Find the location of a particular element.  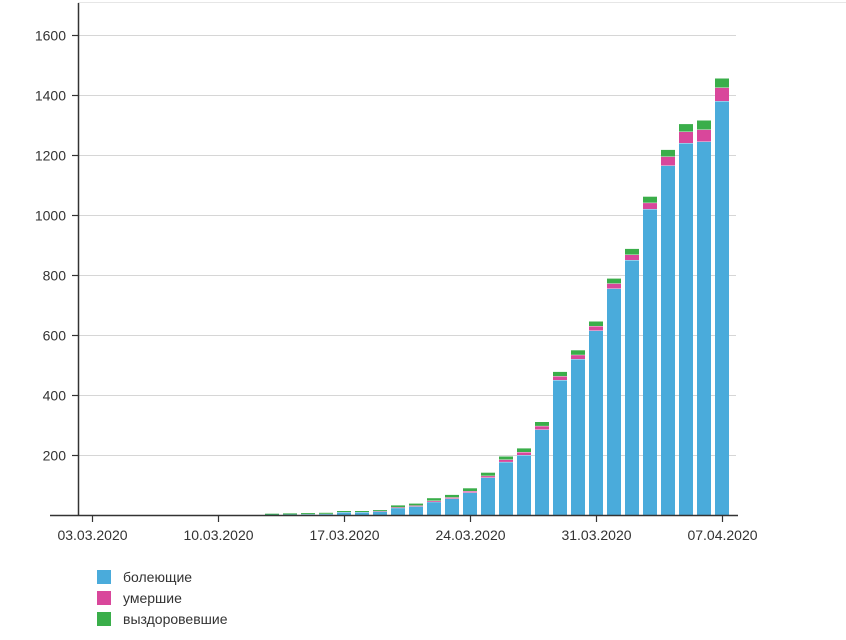

legend-item-recovered: выздоровевшие is located at coordinates (162, 618).